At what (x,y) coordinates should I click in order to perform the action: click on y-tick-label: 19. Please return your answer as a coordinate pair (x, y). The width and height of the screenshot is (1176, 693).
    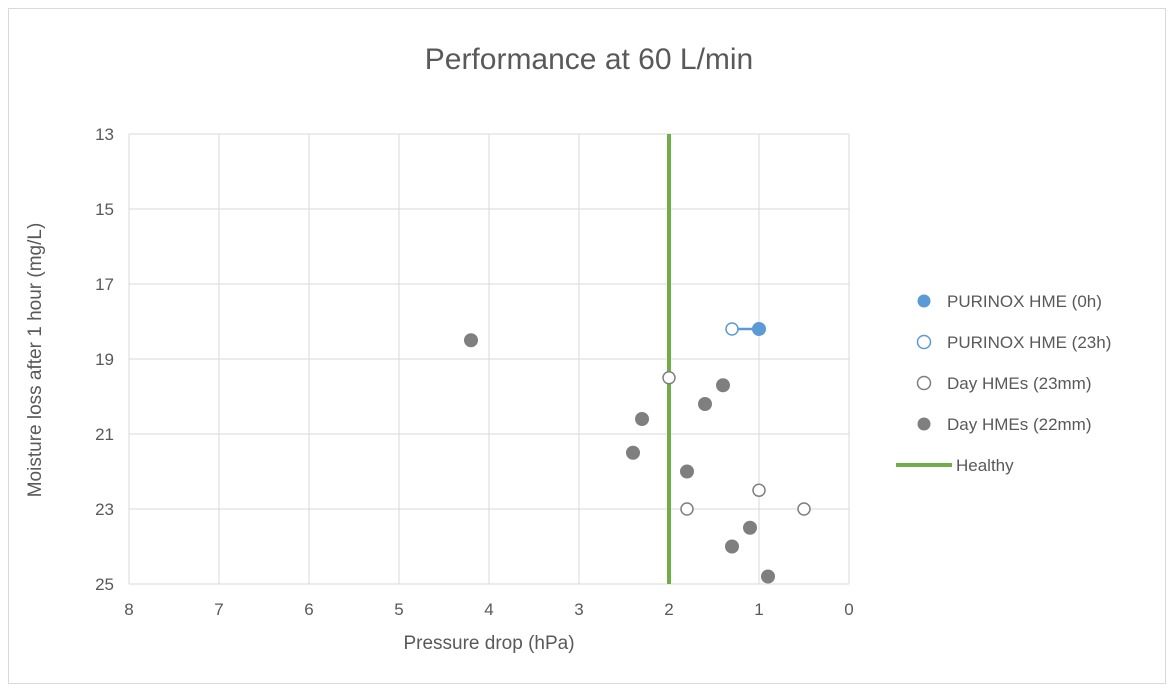
    Looking at the image, I should click on (104, 359).